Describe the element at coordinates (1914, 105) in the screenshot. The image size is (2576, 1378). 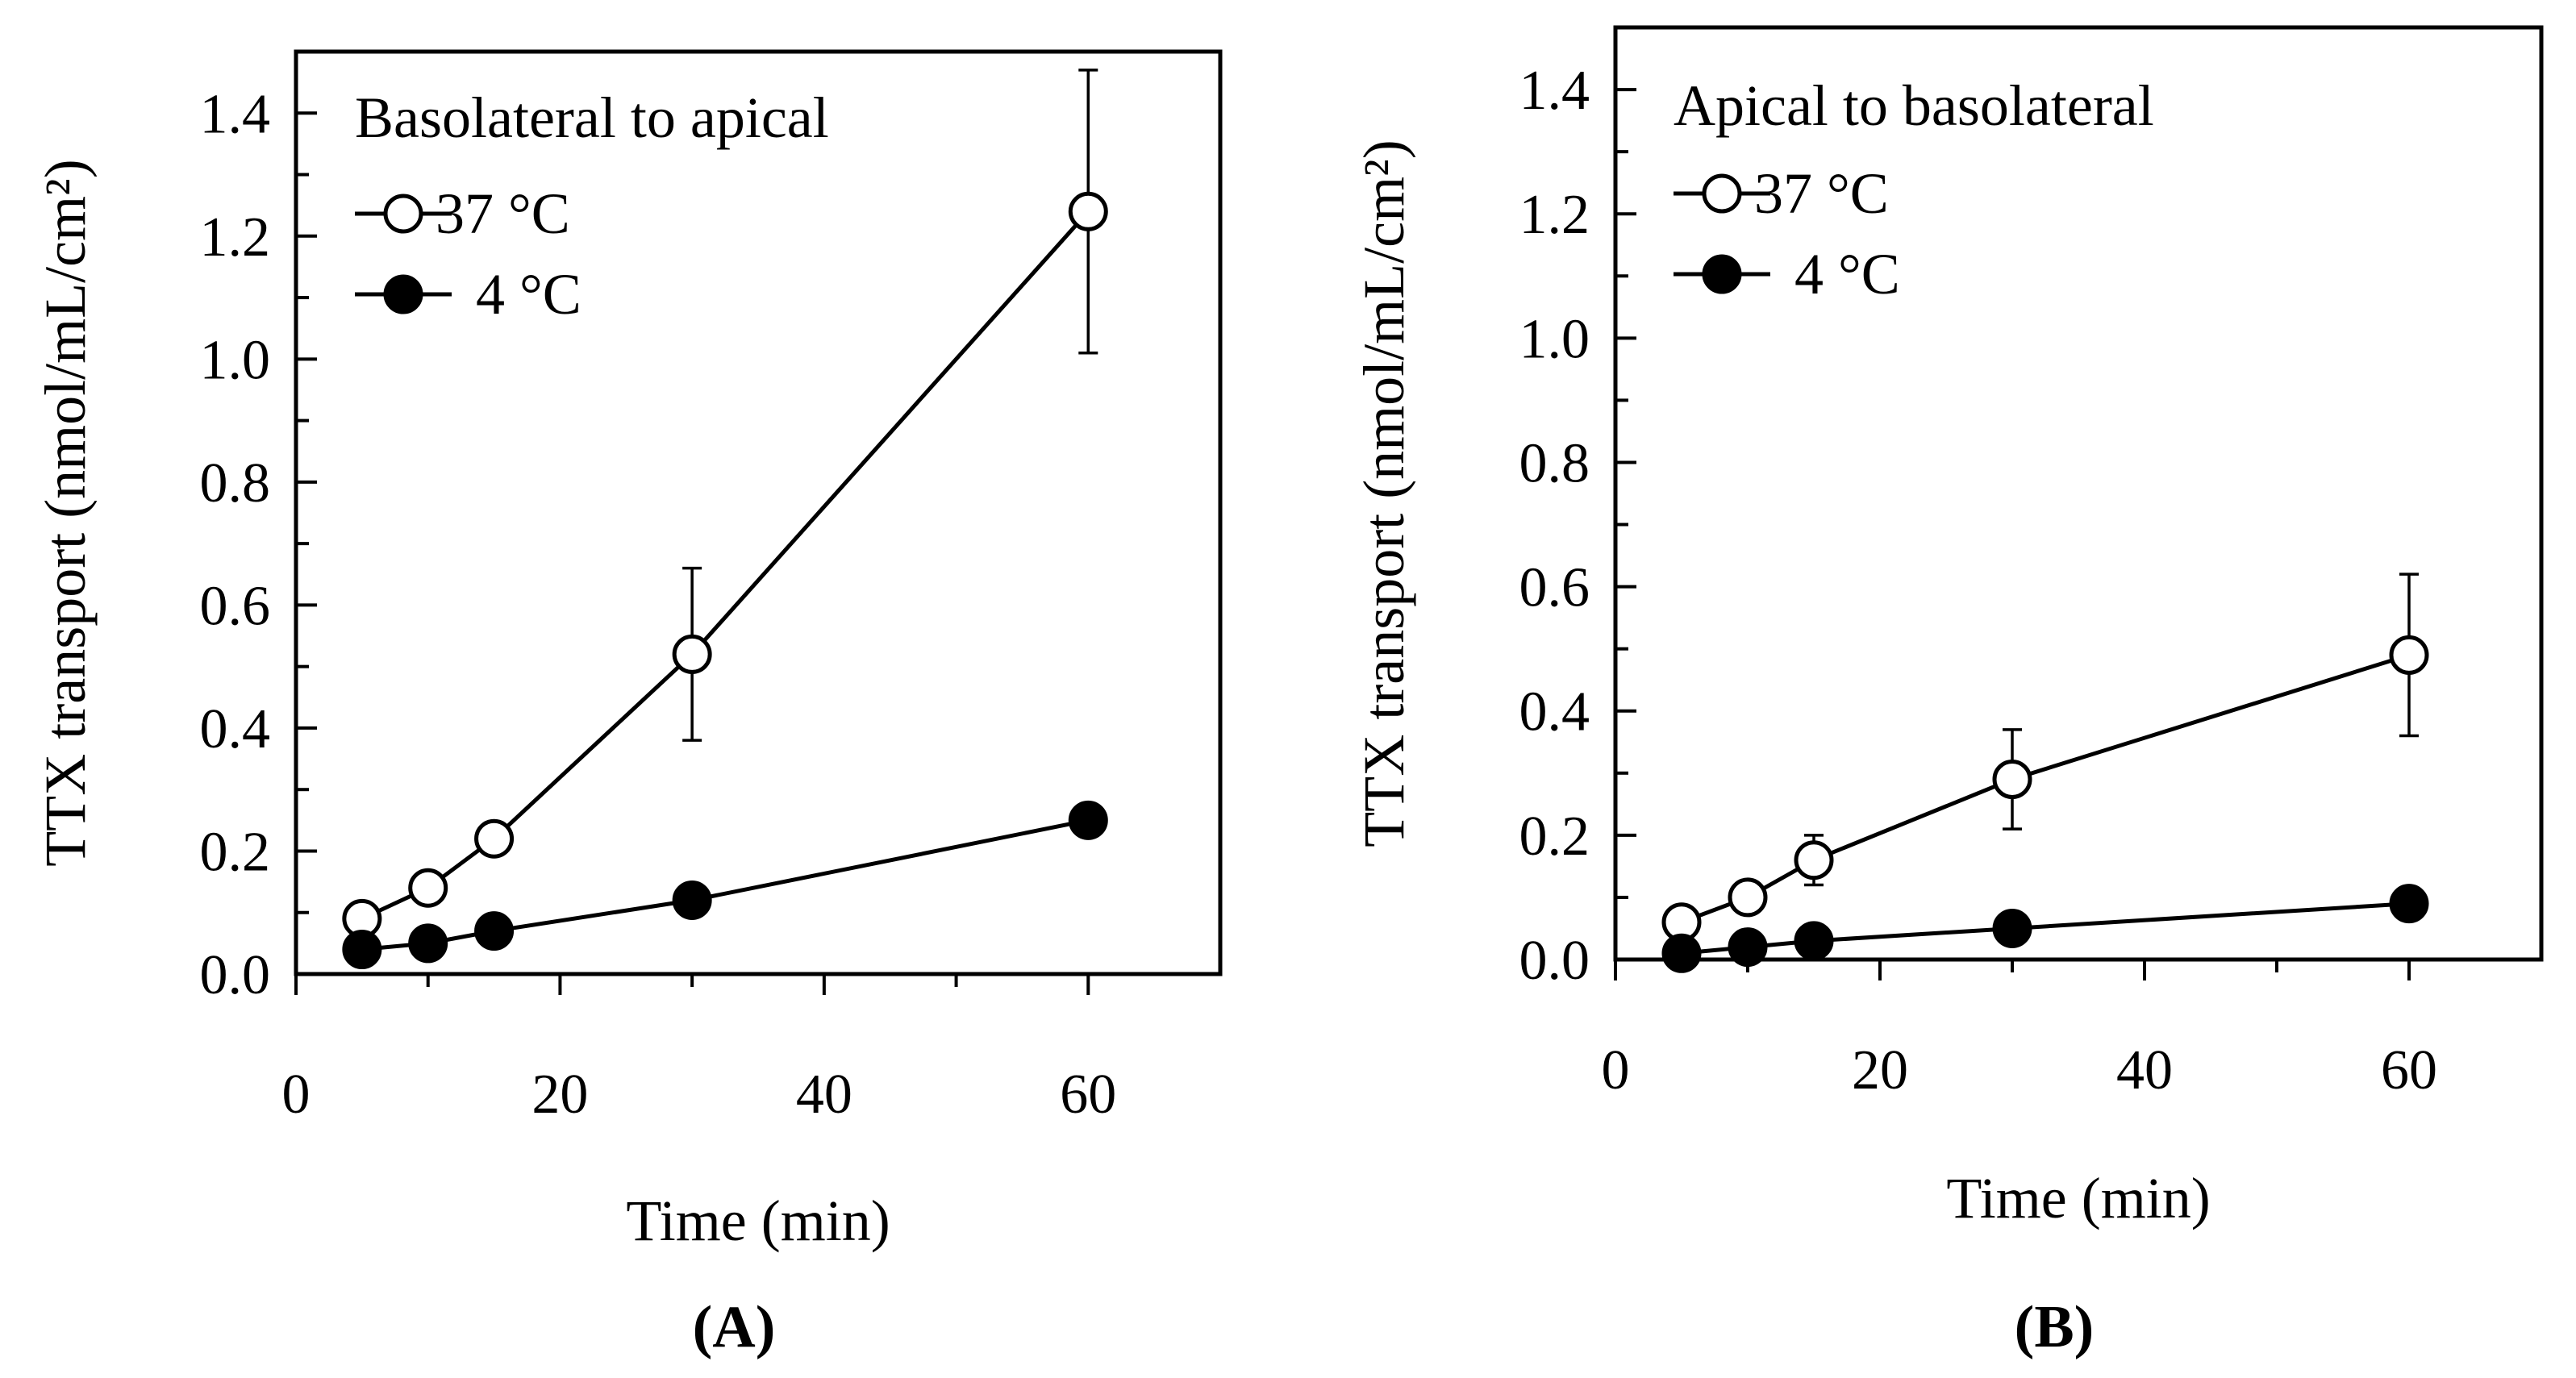
I see `legend-title: Apical to basolateral` at that location.